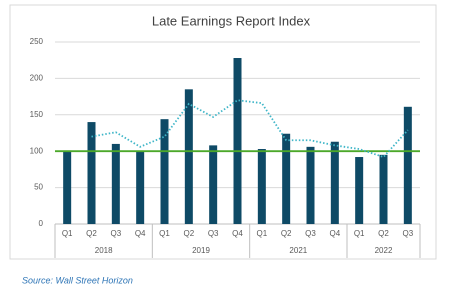 Image resolution: width=474 pixels, height=294 pixels. I want to click on group-label: 2019, so click(201, 250).